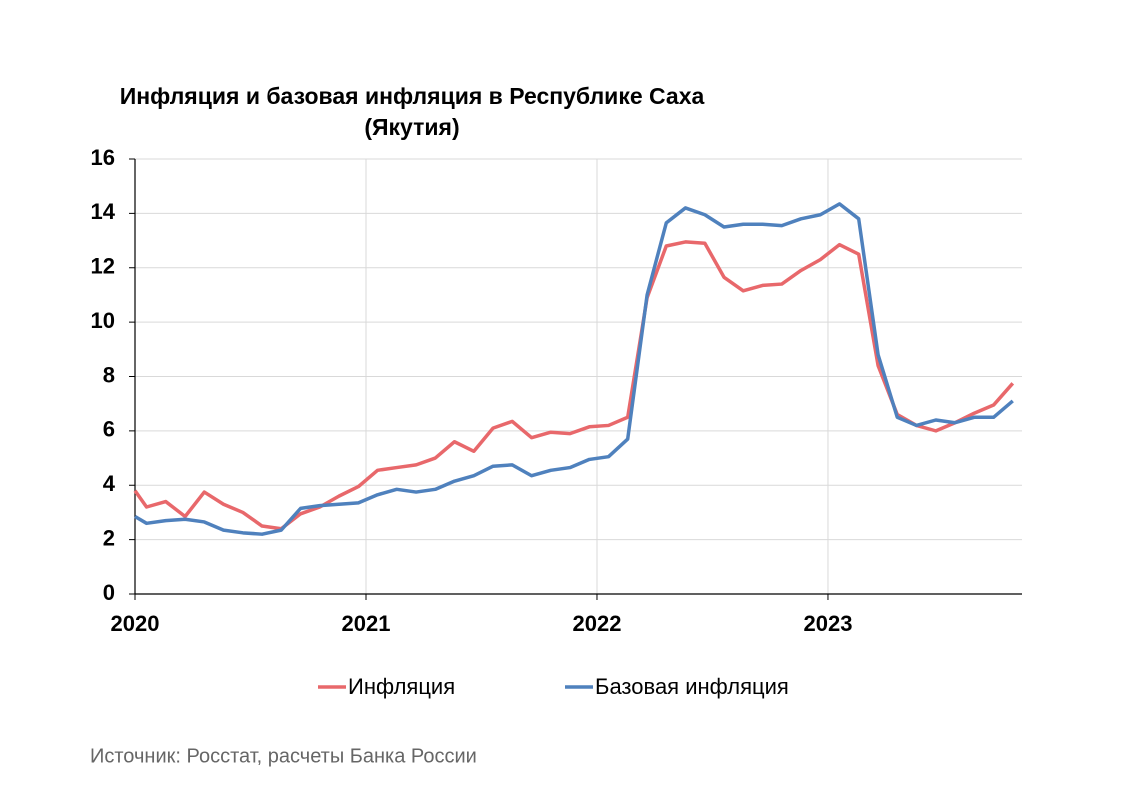  What do you see at coordinates (103, 211) in the screenshot?
I see `y-tick-label: 14` at bounding box center [103, 211].